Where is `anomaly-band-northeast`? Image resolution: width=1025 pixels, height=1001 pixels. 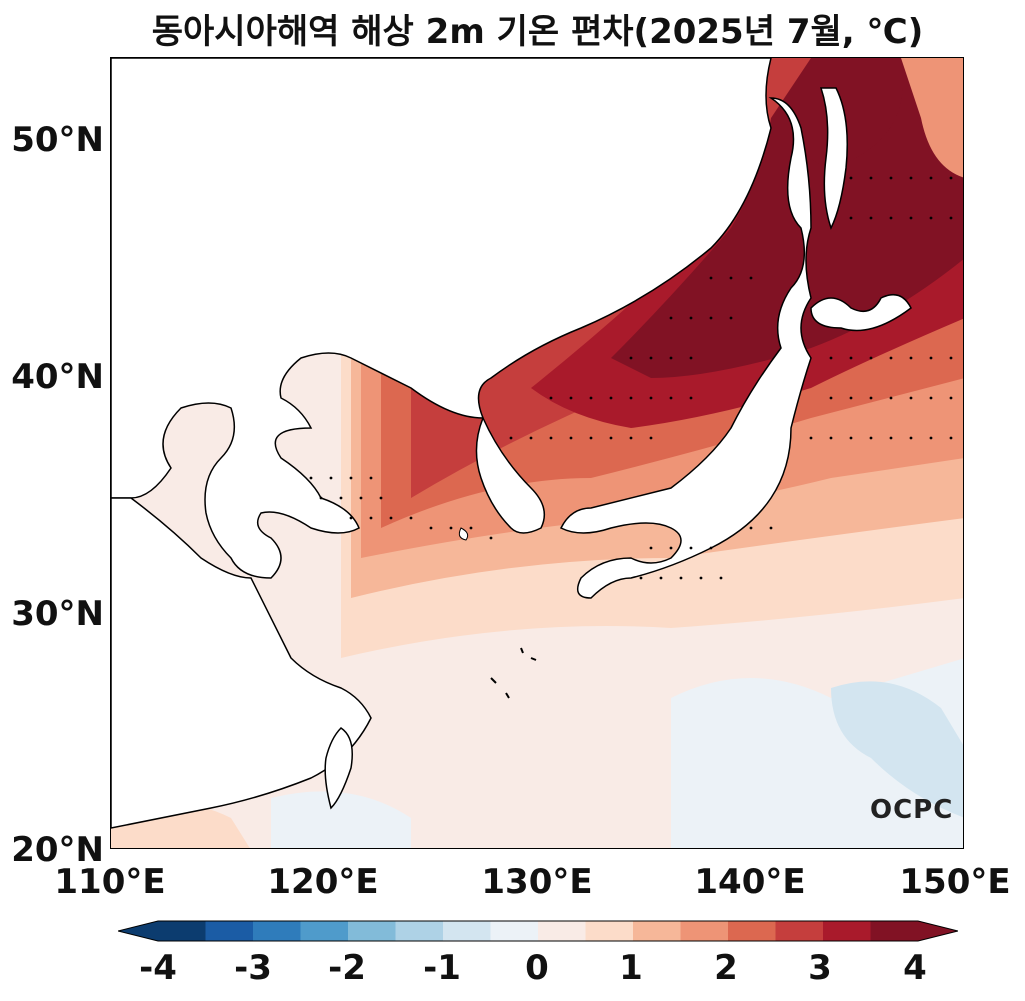 anomaly-band-northeast is located at coordinates (932, 118).